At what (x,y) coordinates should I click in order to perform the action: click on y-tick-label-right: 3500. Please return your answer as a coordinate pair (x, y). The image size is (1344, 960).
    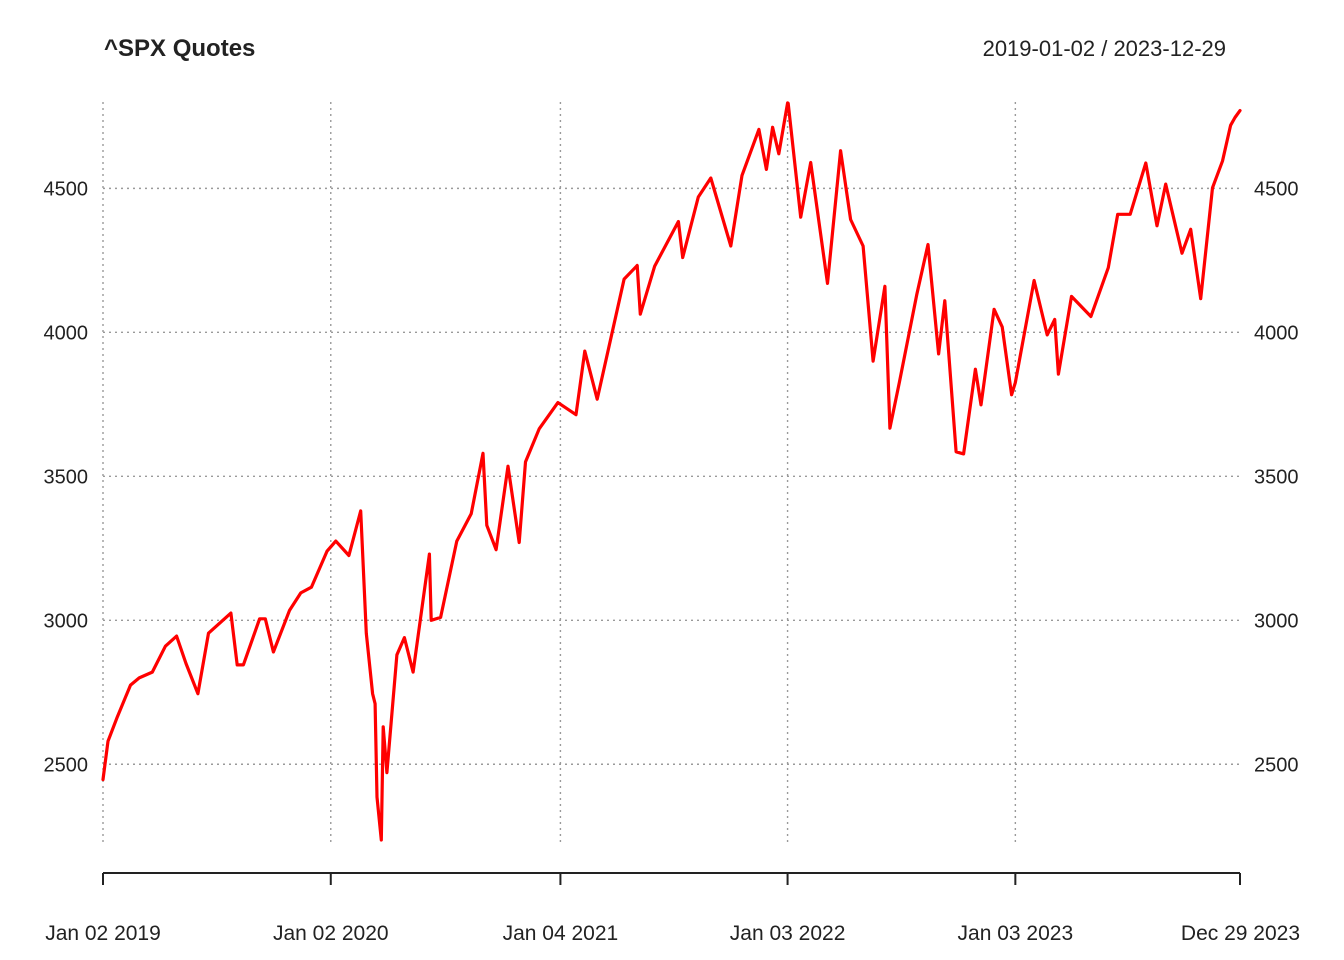
    Looking at the image, I should click on (1276, 477).